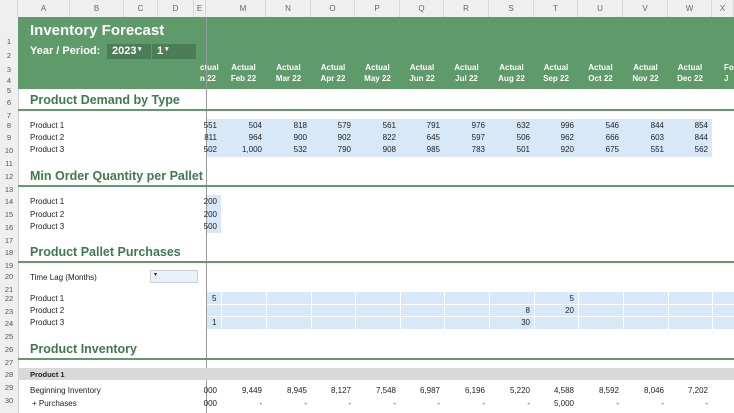 Image resolution: width=734 pixels, height=413 pixels. What do you see at coordinates (389, 137) in the screenshot?
I see `demand-cell: 822` at bounding box center [389, 137].